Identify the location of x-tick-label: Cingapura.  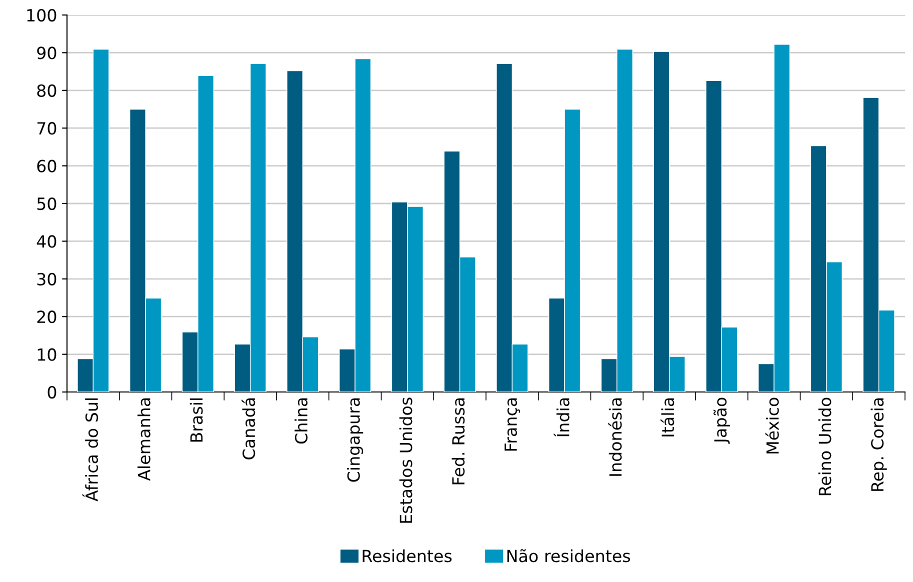
(355, 440).